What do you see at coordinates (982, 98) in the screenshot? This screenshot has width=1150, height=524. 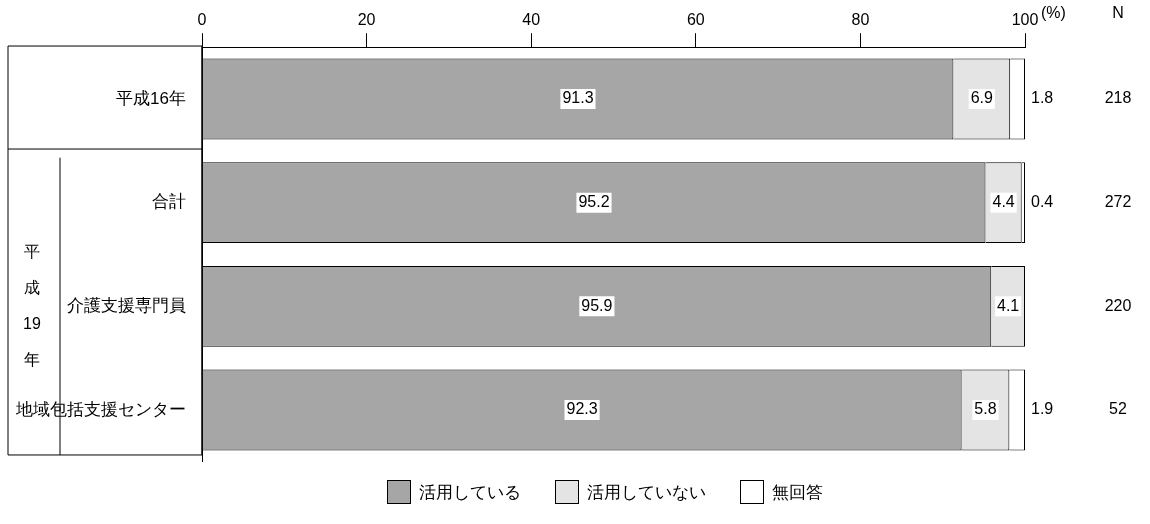 I see `data-label: 6.9` at bounding box center [982, 98].